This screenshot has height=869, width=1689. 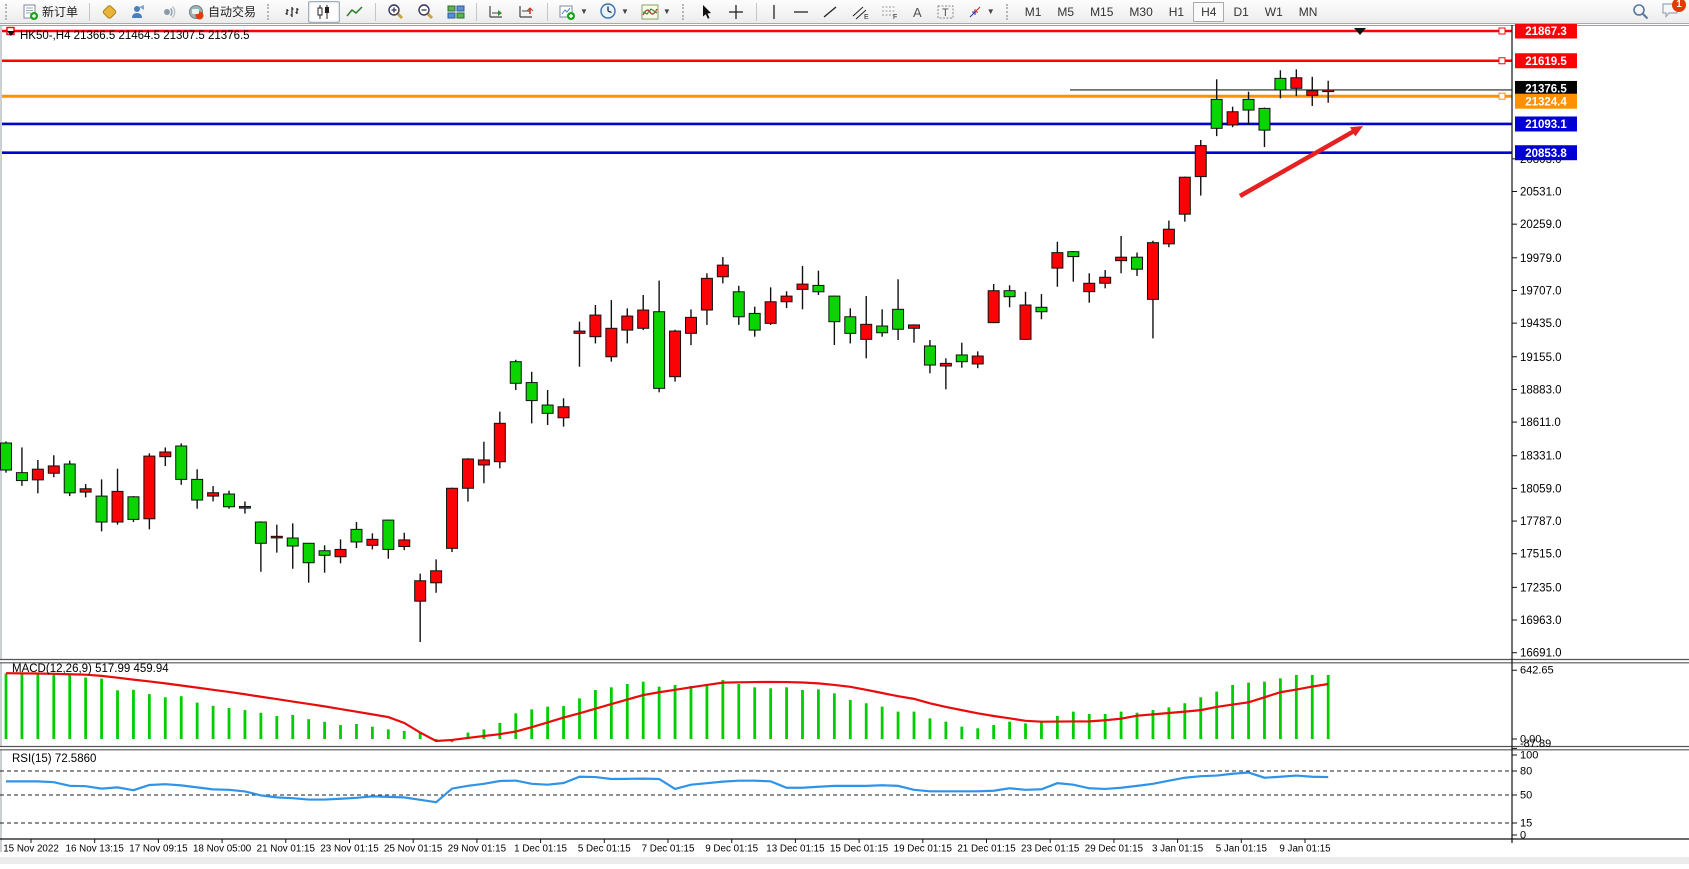 I want to click on equidistant-channel-icon: E, so click(x=860, y=13).